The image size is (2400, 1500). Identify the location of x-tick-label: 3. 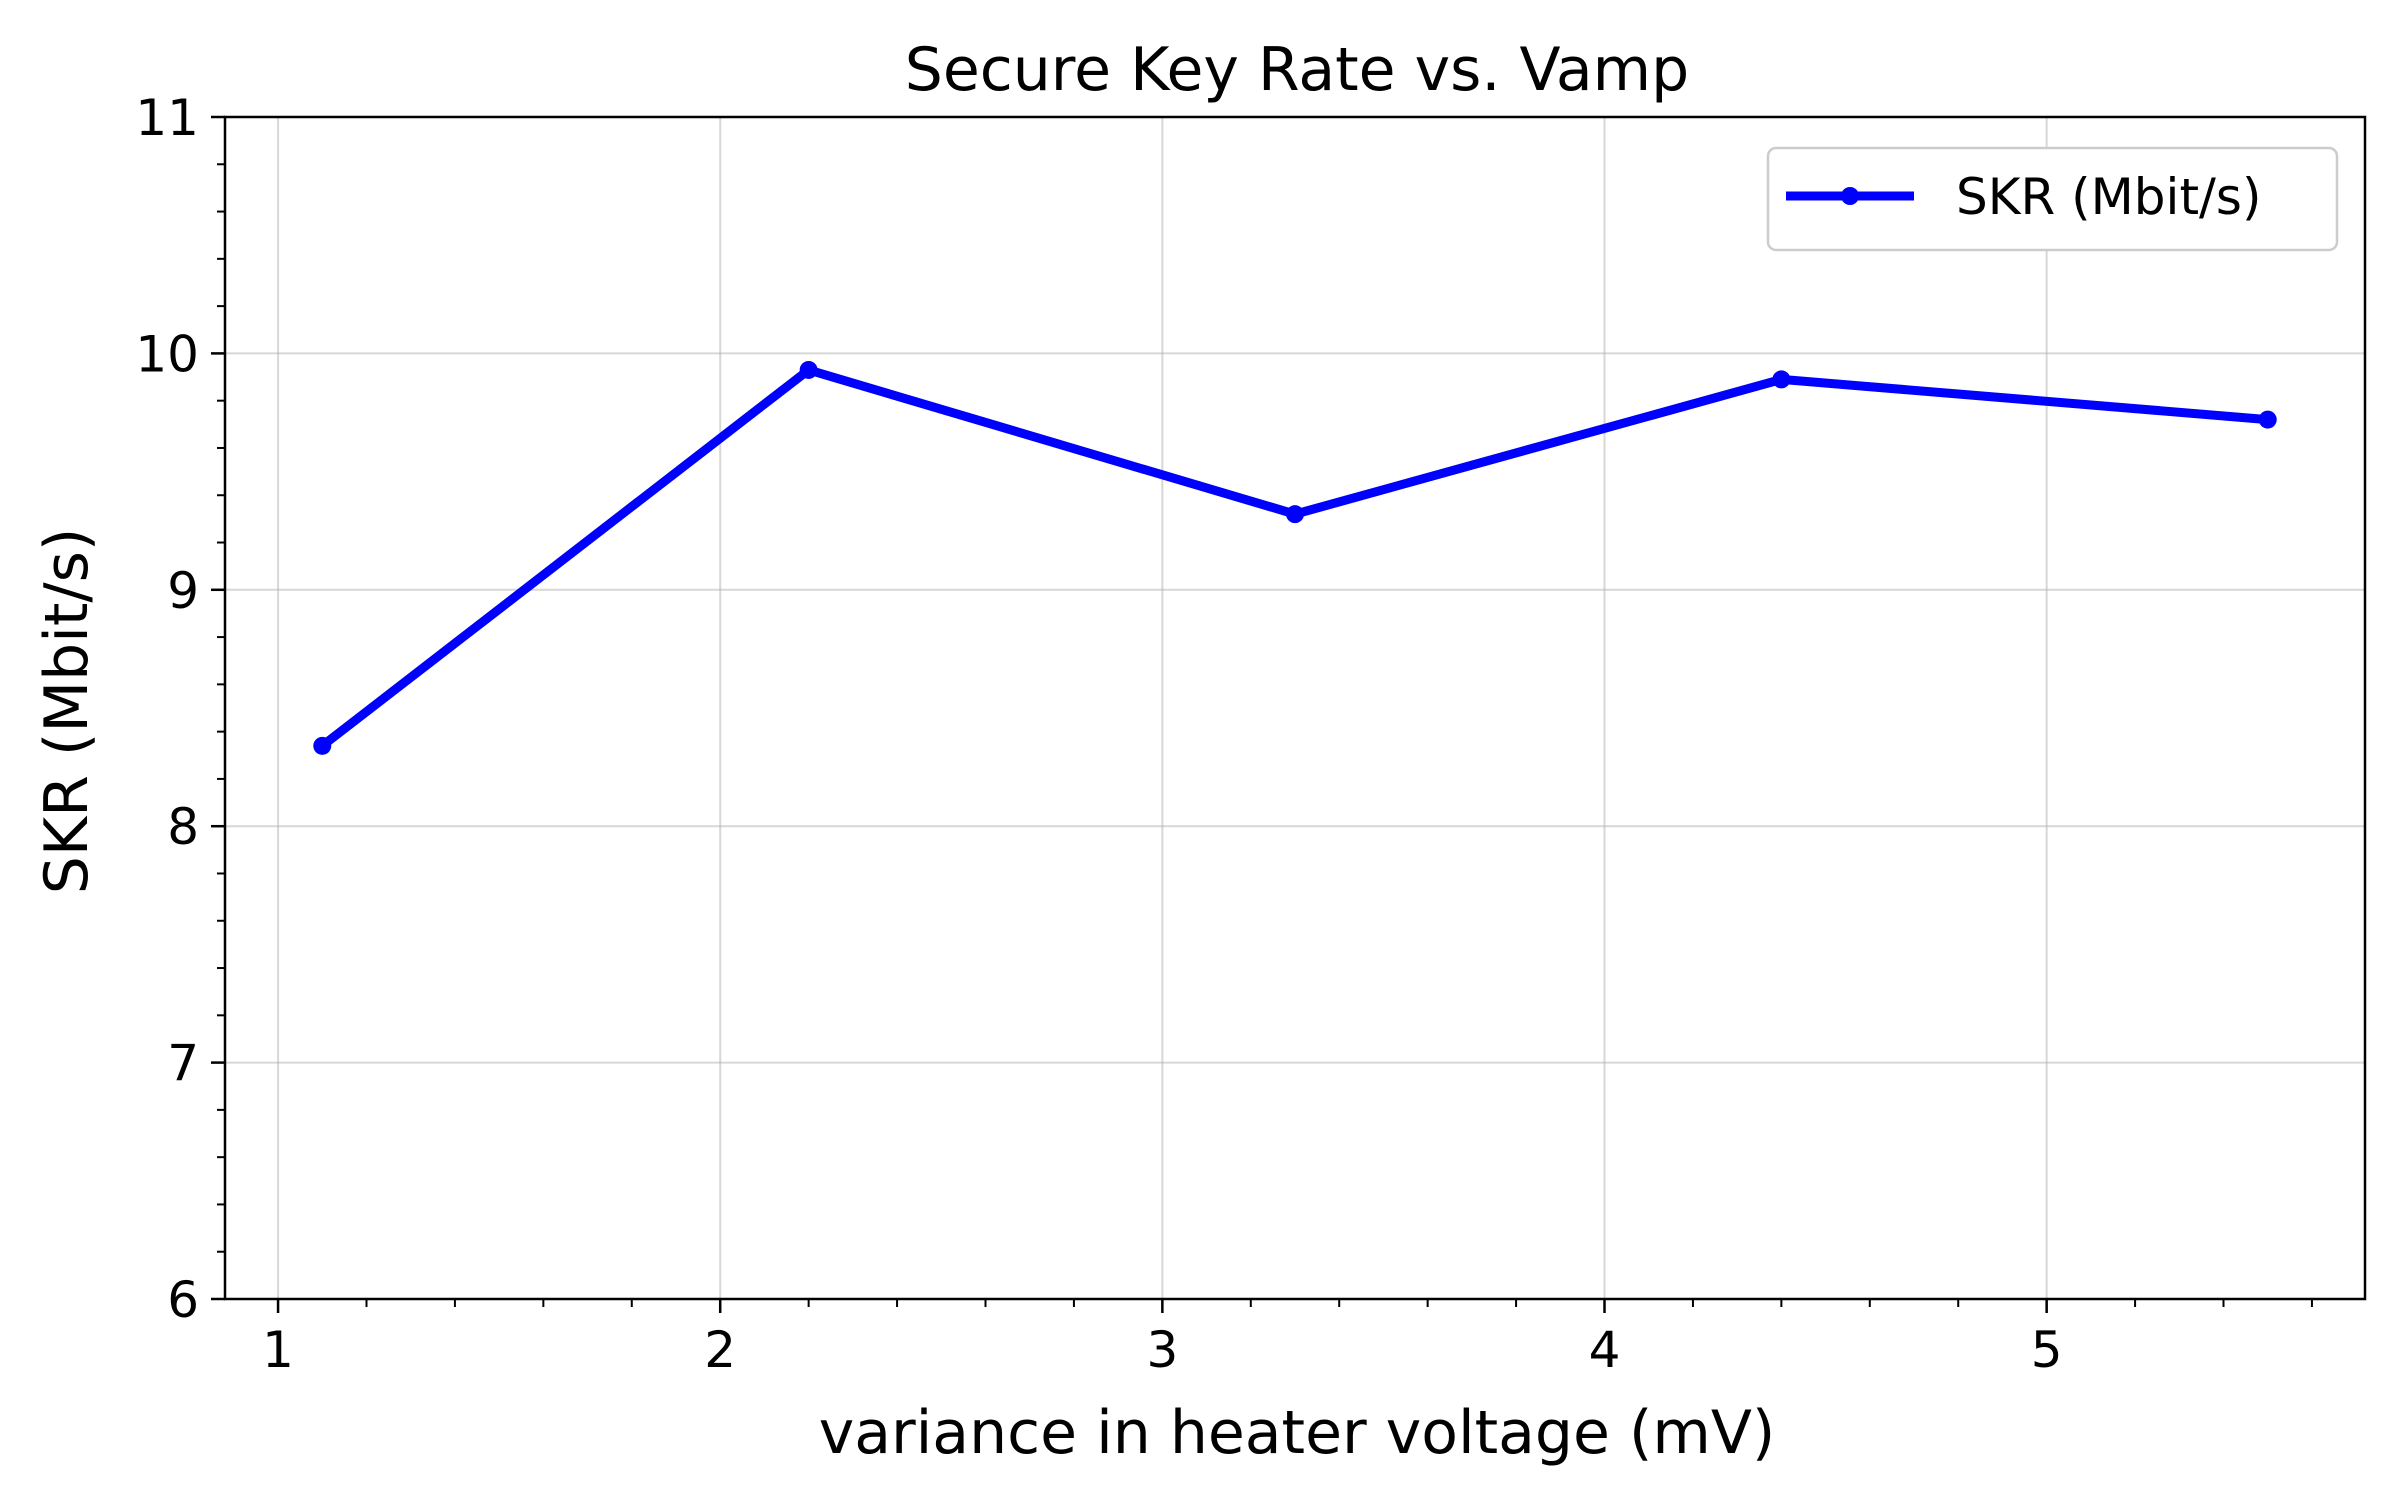
(1162, 1350).